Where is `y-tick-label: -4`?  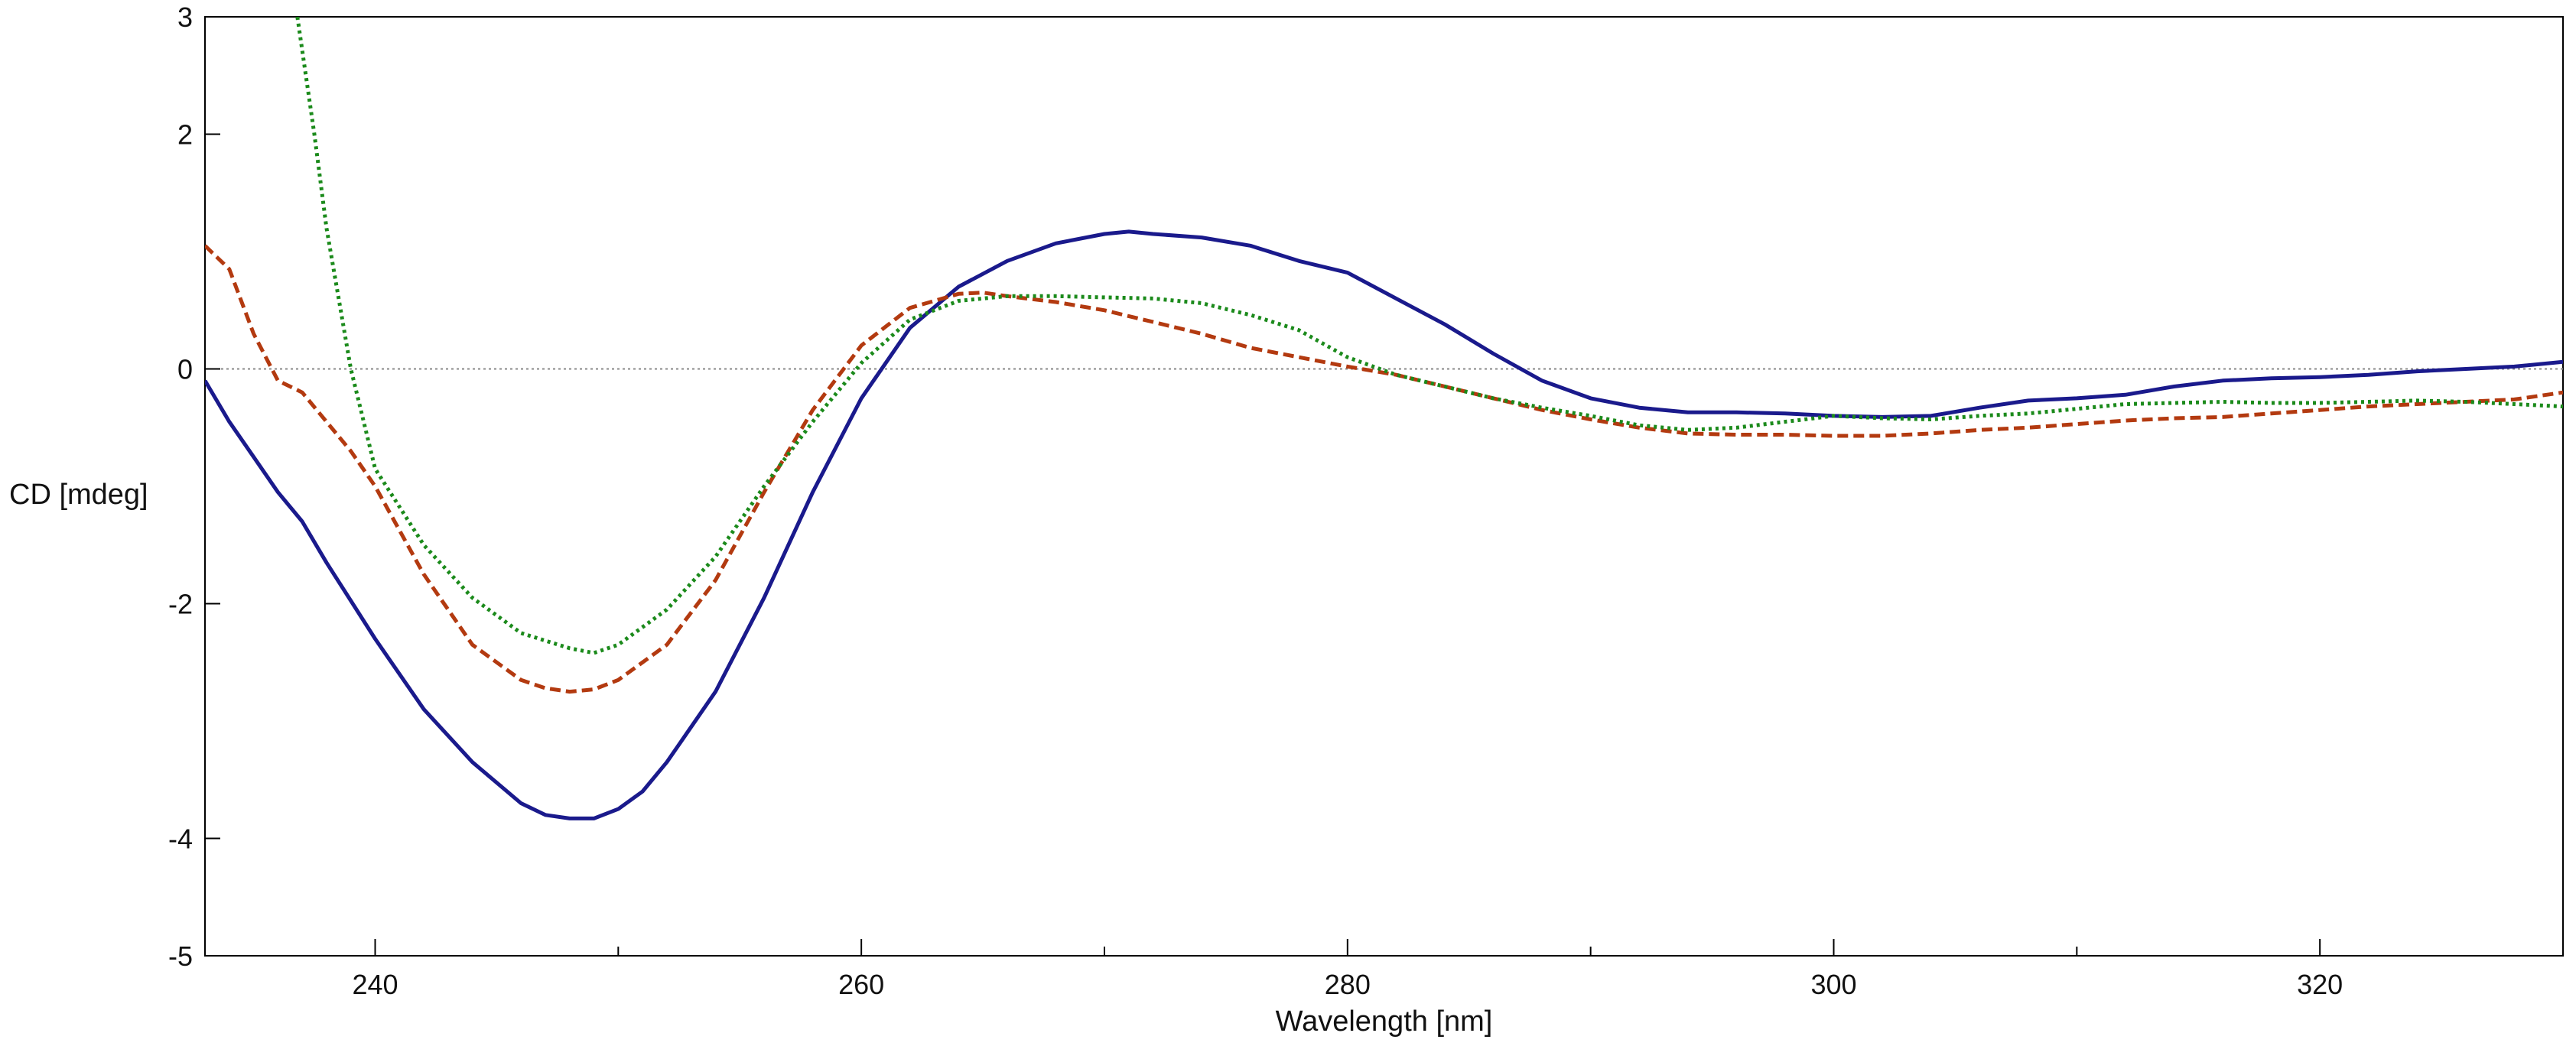
y-tick-label: -4 is located at coordinates (180, 839).